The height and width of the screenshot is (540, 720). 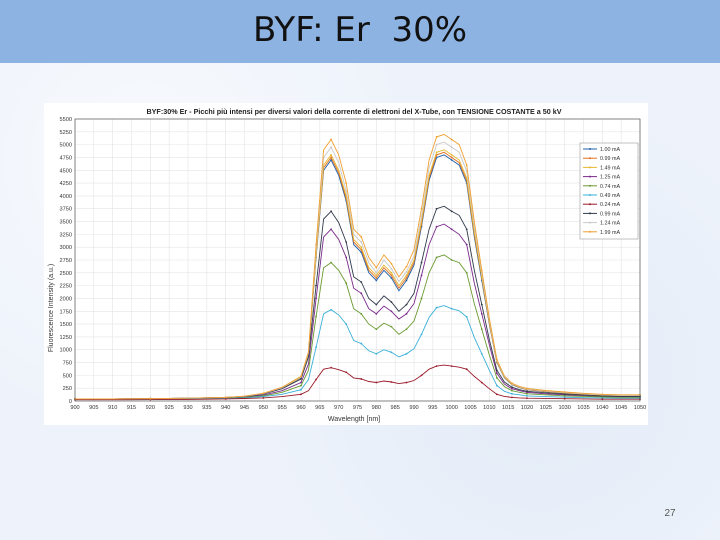 What do you see at coordinates (66, 235) in the screenshot?
I see `y-tick-label: 3250` at bounding box center [66, 235].